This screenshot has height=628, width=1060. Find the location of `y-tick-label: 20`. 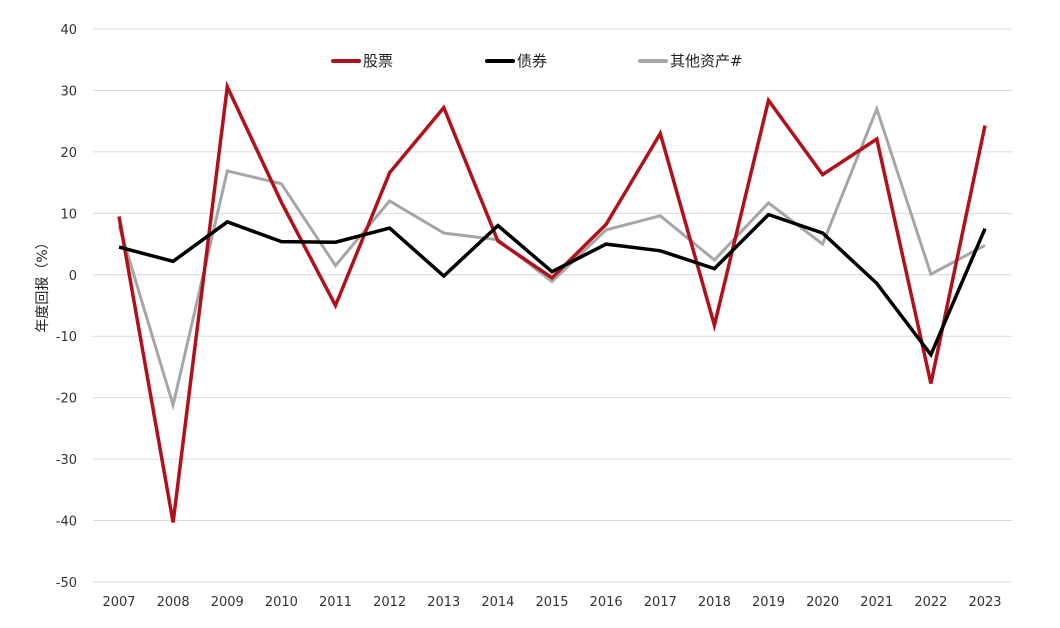

y-tick-label: 20 is located at coordinates (68, 153).